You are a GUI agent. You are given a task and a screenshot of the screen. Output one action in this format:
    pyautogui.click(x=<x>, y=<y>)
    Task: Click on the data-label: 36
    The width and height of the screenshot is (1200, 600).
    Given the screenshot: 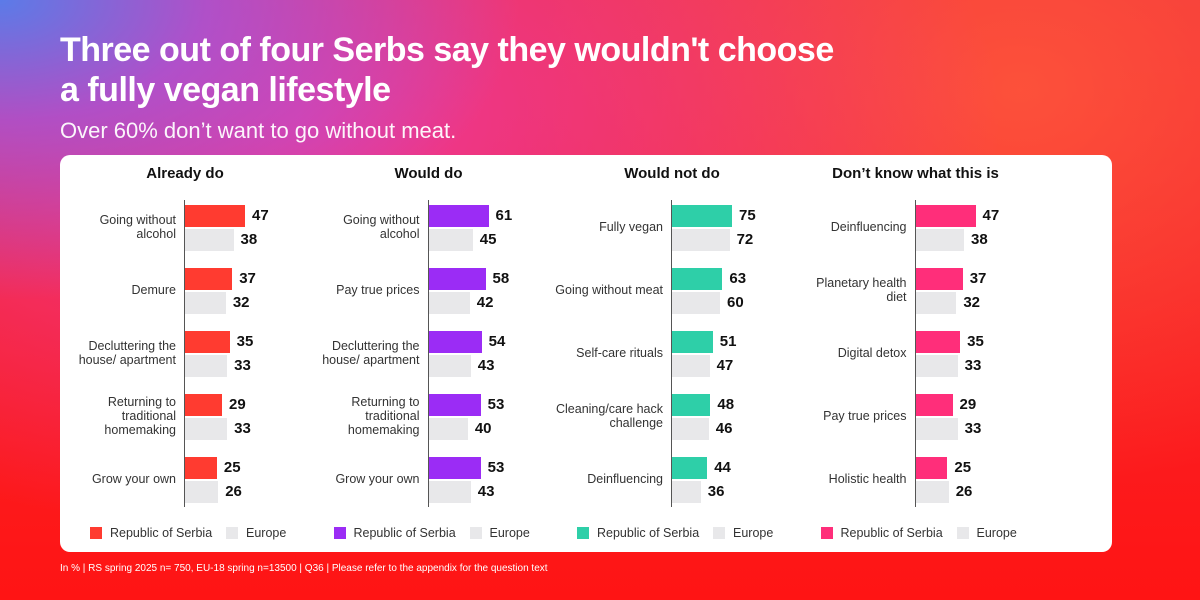 What is the action you would take?
    pyautogui.click(x=716, y=491)
    